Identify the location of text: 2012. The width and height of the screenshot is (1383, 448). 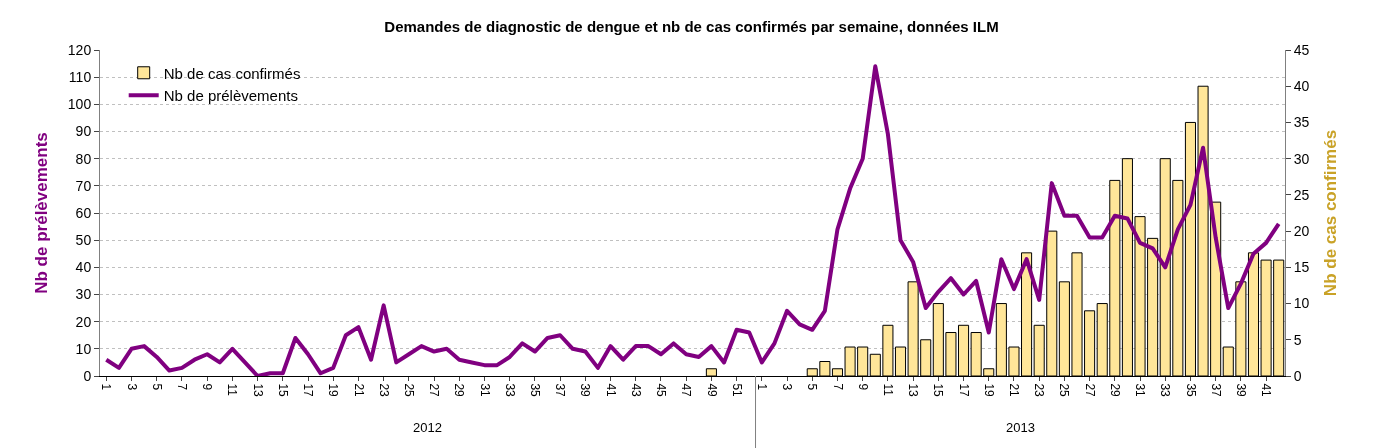
(427, 427).